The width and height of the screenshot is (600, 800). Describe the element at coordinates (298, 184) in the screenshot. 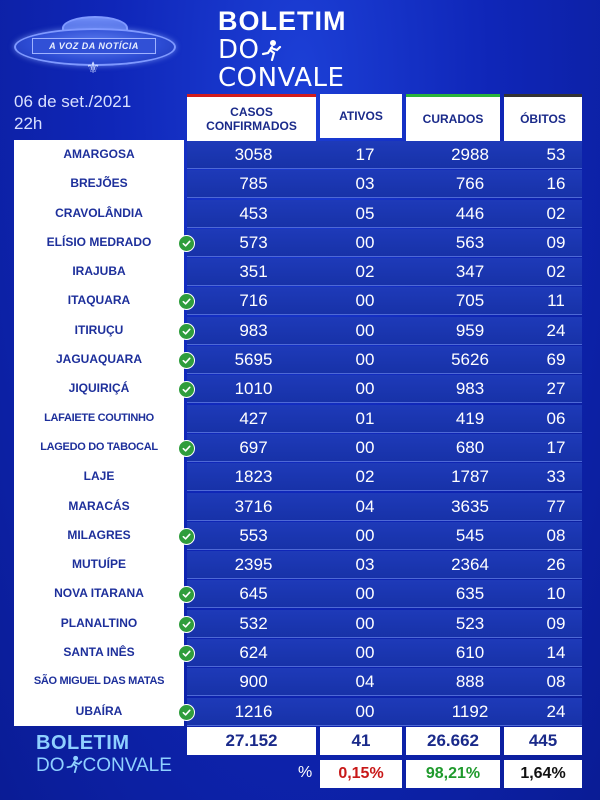

I see `table-row: BREJÕES 785 03 766 16` at that location.